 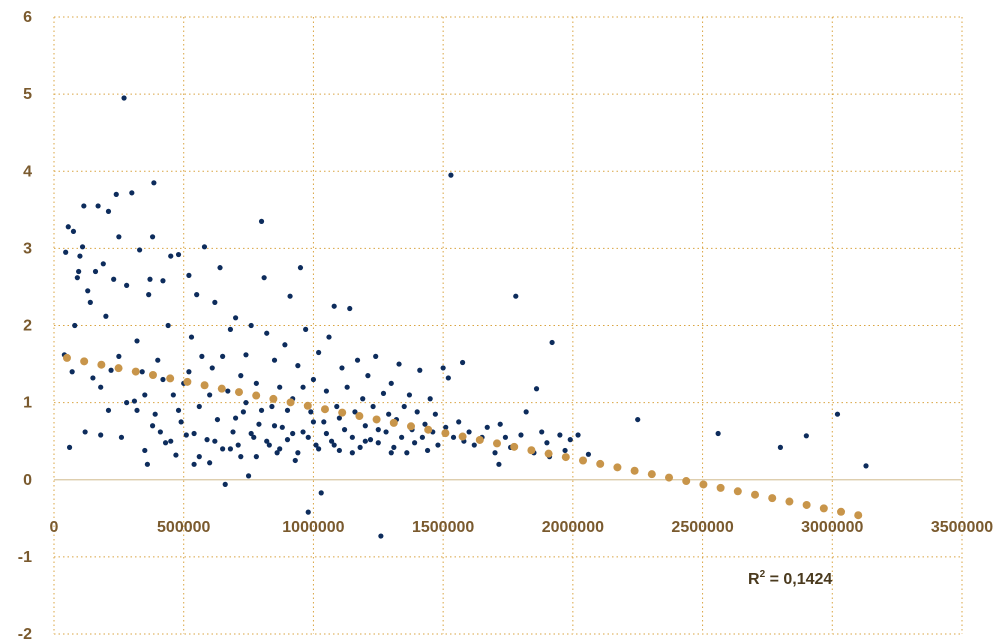 I want to click on x-tick-label: 3000000, so click(x=832, y=527).